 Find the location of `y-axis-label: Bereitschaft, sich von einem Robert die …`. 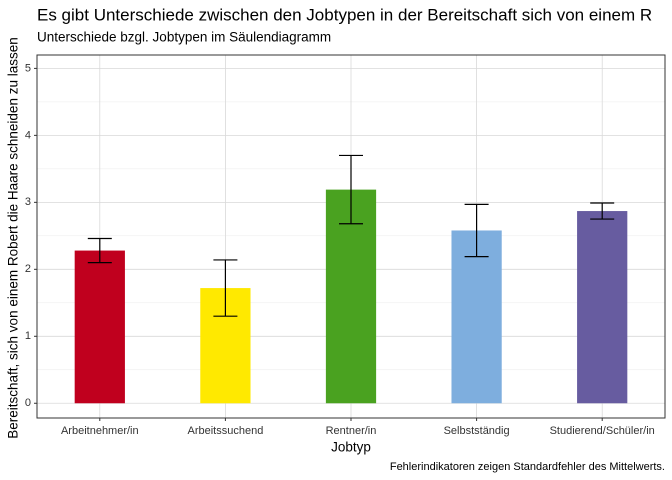

y-axis-label: Bereitschaft, sich von einem Robert die … is located at coordinates (13, 237).